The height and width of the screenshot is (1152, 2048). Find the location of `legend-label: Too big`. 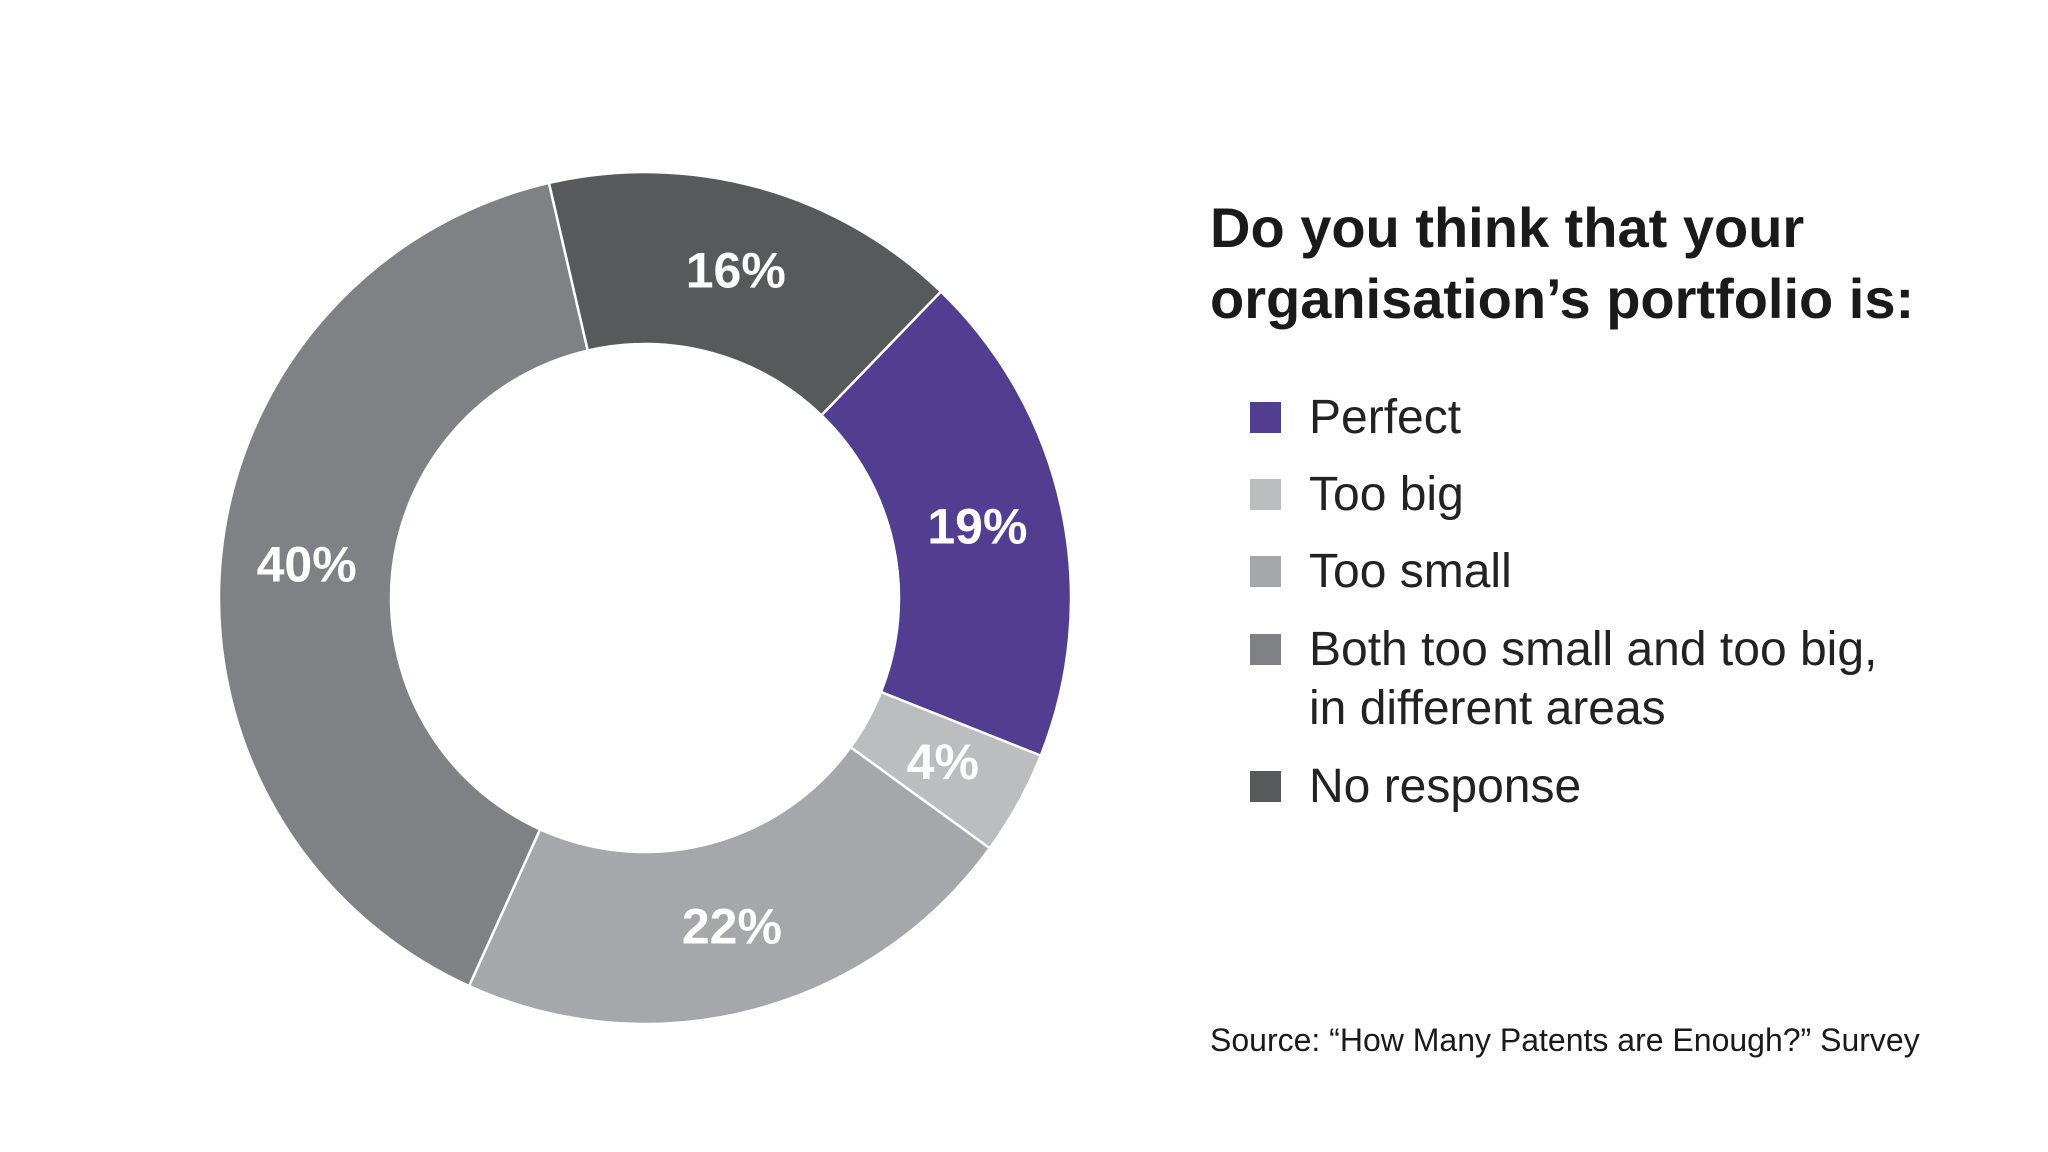

legend-label: Too big is located at coordinates (1386, 494).